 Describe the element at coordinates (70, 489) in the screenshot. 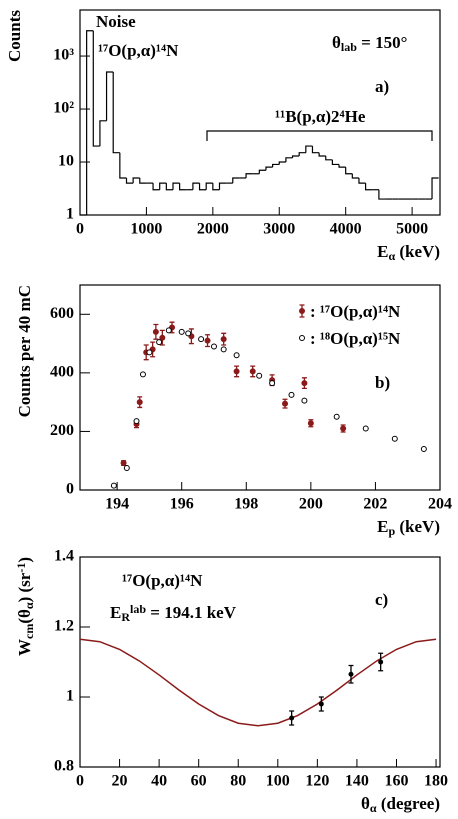

I see `y-tick-label: 0` at that location.